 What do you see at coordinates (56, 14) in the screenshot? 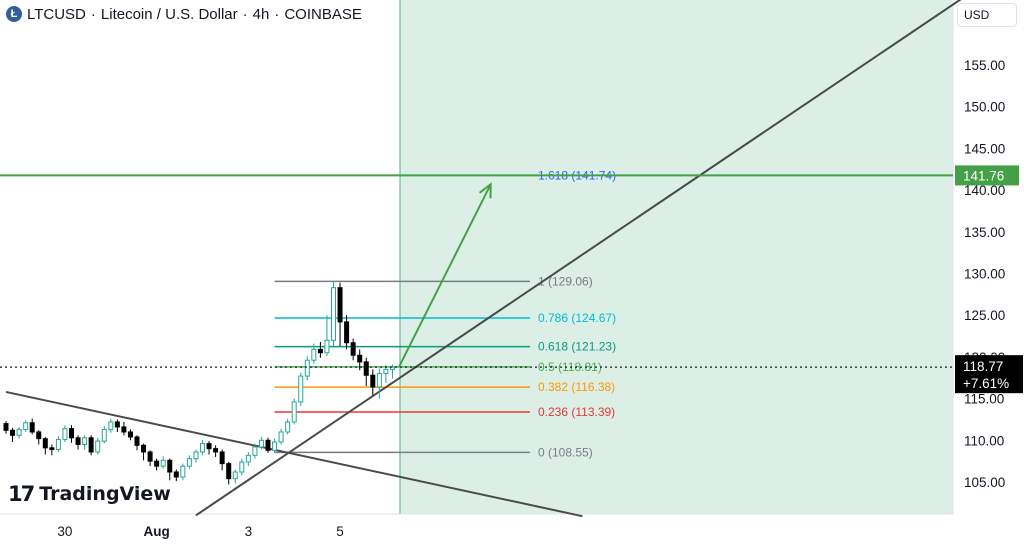
I see `symbol-name: LTCUSD` at bounding box center [56, 14].